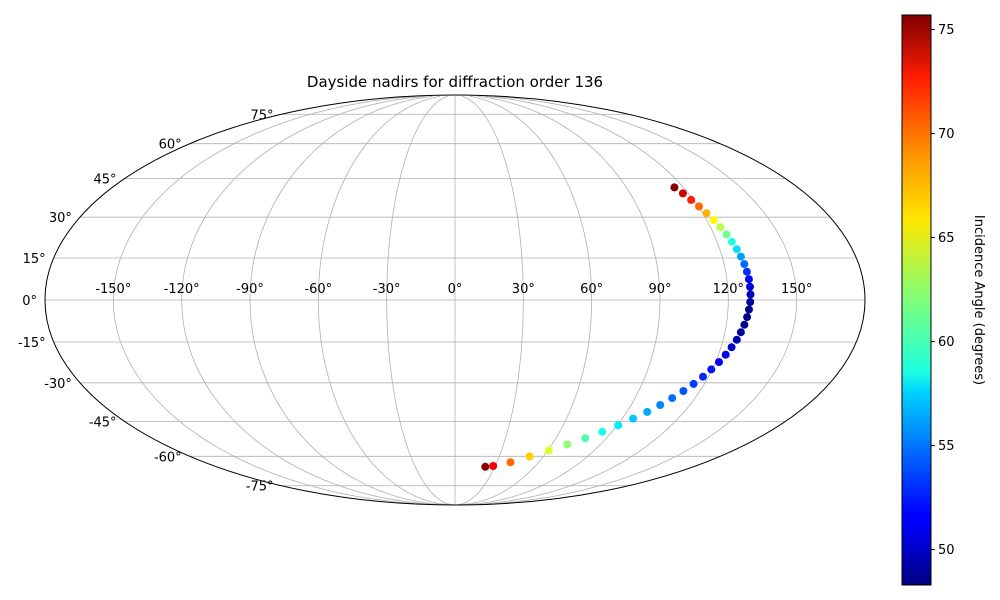 The height and width of the screenshot is (600, 1000). What do you see at coordinates (58, 384) in the screenshot?
I see `latitude-tick-label: -30°` at bounding box center [58, 384].